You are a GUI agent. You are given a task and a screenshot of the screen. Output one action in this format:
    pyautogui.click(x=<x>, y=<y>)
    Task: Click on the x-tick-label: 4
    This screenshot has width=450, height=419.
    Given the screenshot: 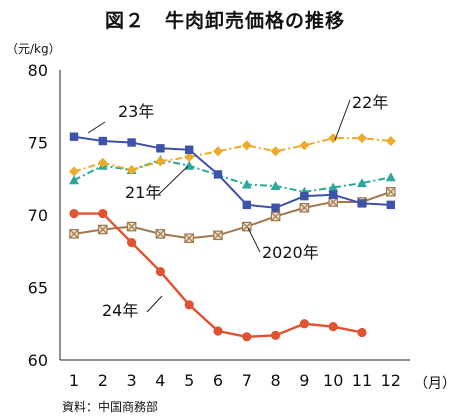 What is the action you would take?
    pyautogui.click(x=160, y=380)
    